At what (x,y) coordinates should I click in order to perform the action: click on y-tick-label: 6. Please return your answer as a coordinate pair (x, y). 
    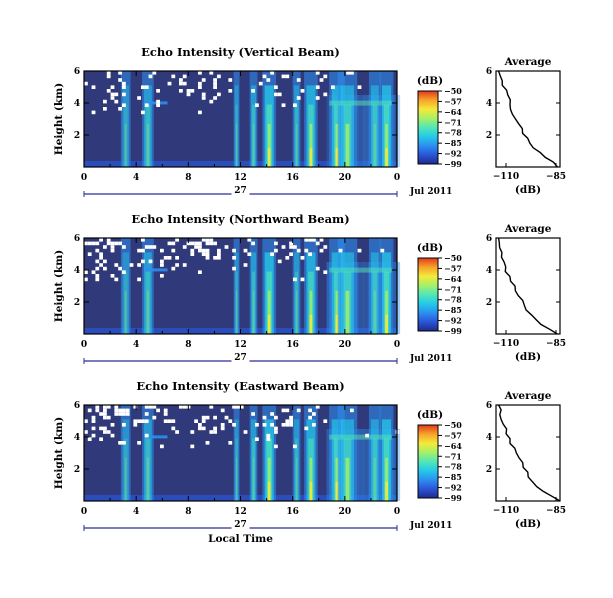
    Looking at the image, I should click on (77, 72).